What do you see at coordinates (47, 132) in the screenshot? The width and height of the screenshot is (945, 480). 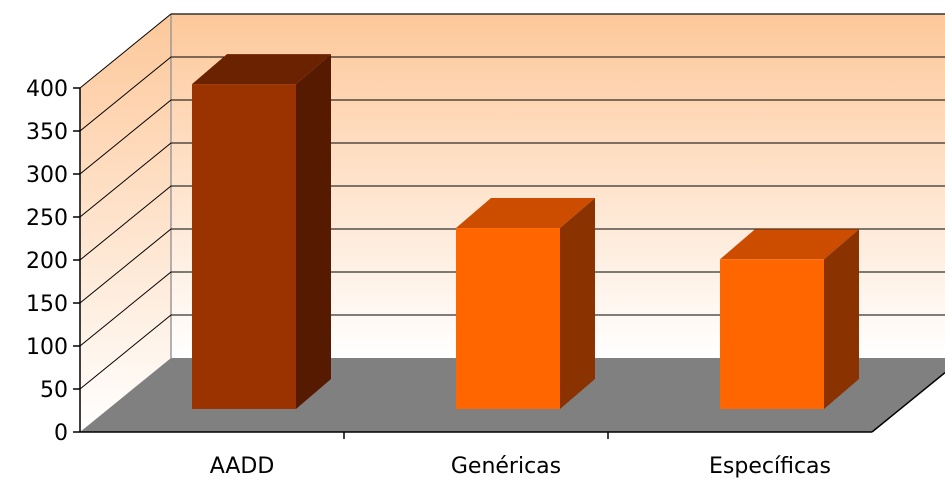 I see `y-tick-label: 350` at bounding box center [47, 132].